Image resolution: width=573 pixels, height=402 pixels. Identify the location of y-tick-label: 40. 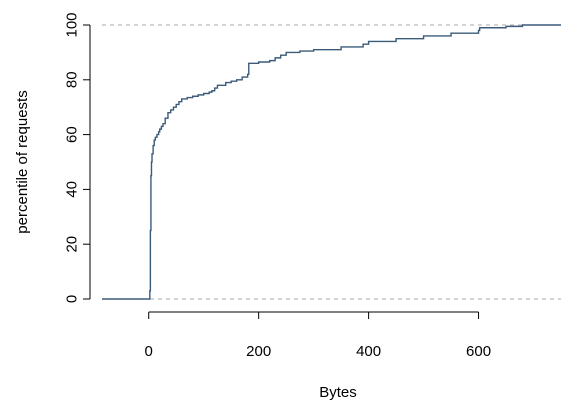
(72, 189).